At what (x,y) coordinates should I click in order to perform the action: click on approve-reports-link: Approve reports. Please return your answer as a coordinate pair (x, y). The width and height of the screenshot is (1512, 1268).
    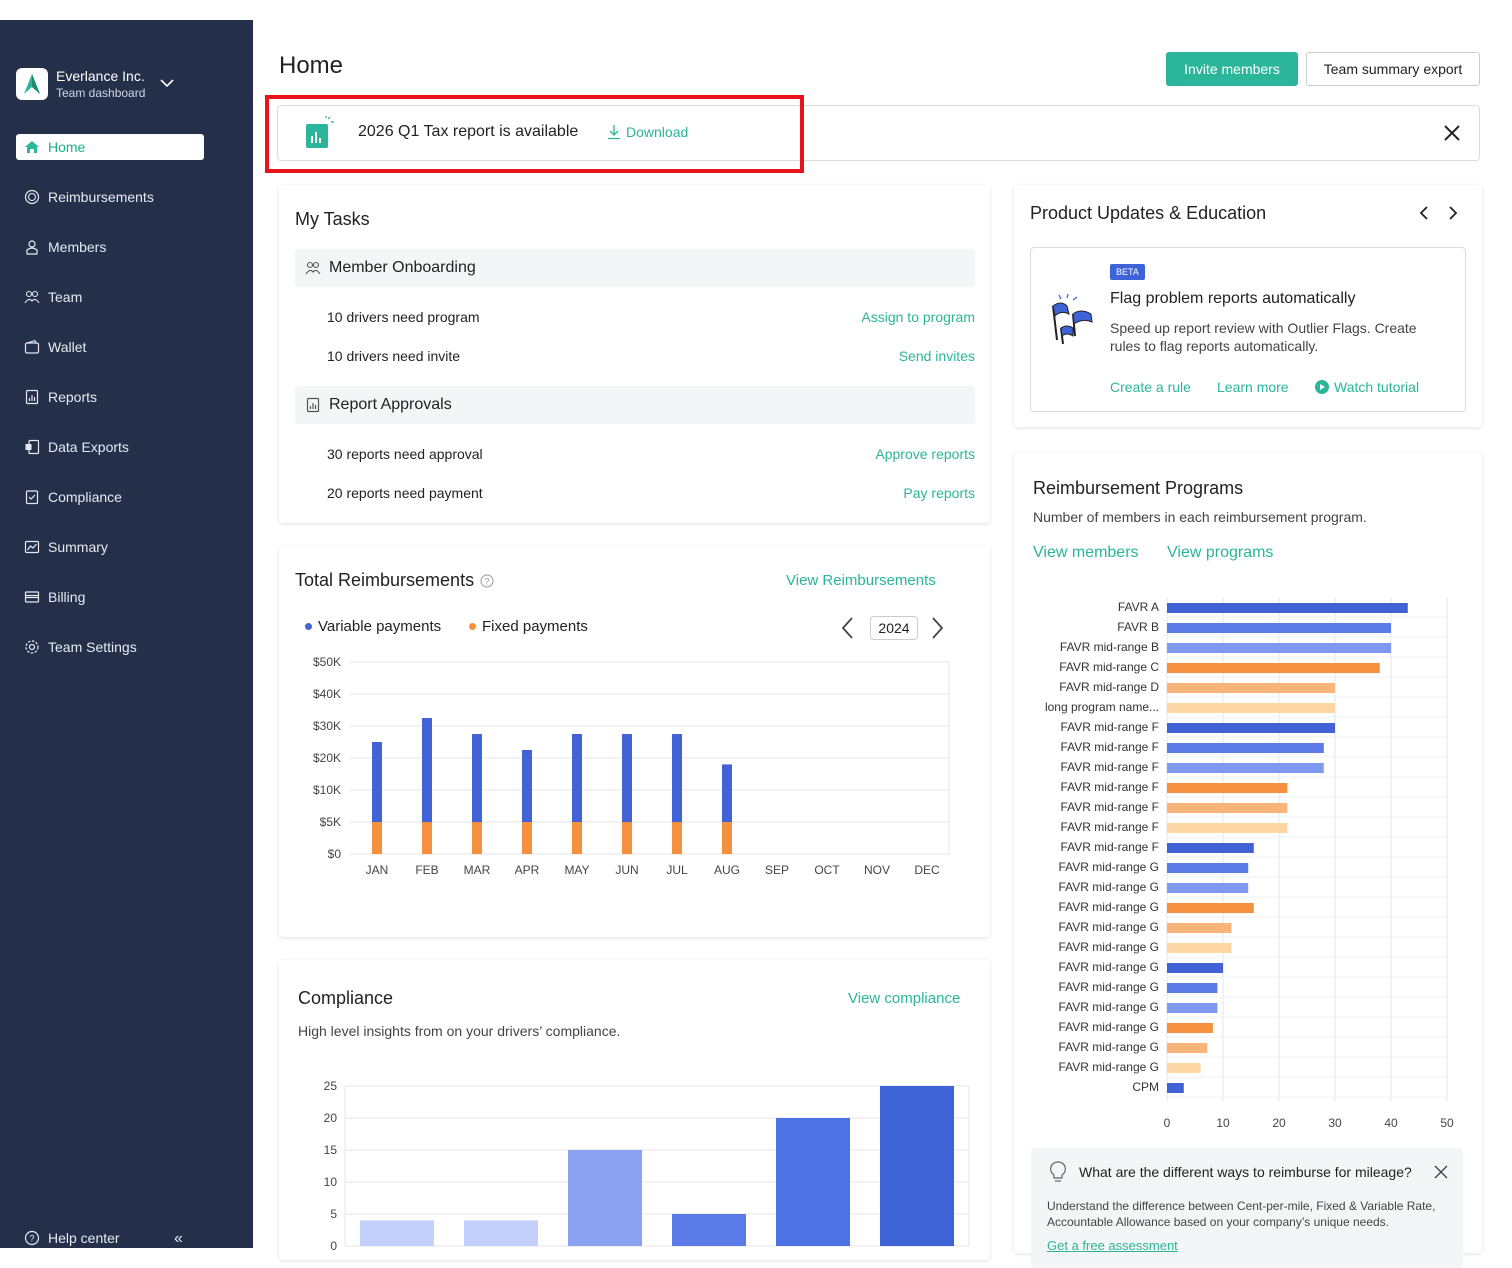
    Looking at the image, I should click on (925, 454).